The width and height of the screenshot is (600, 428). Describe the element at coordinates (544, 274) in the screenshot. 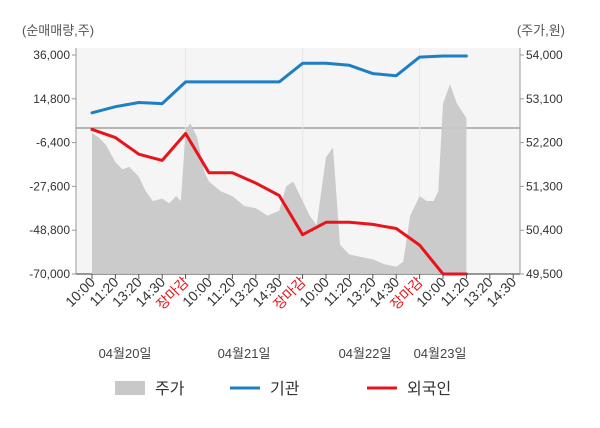

I see `right-tick-label: 49,500` at that location.